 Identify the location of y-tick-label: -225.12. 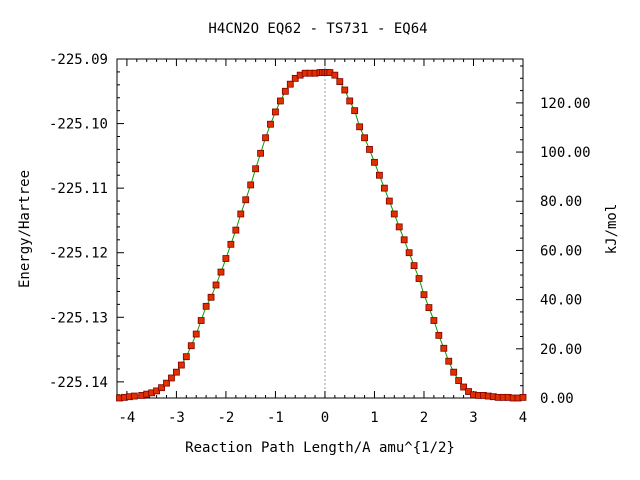
(78, 254).